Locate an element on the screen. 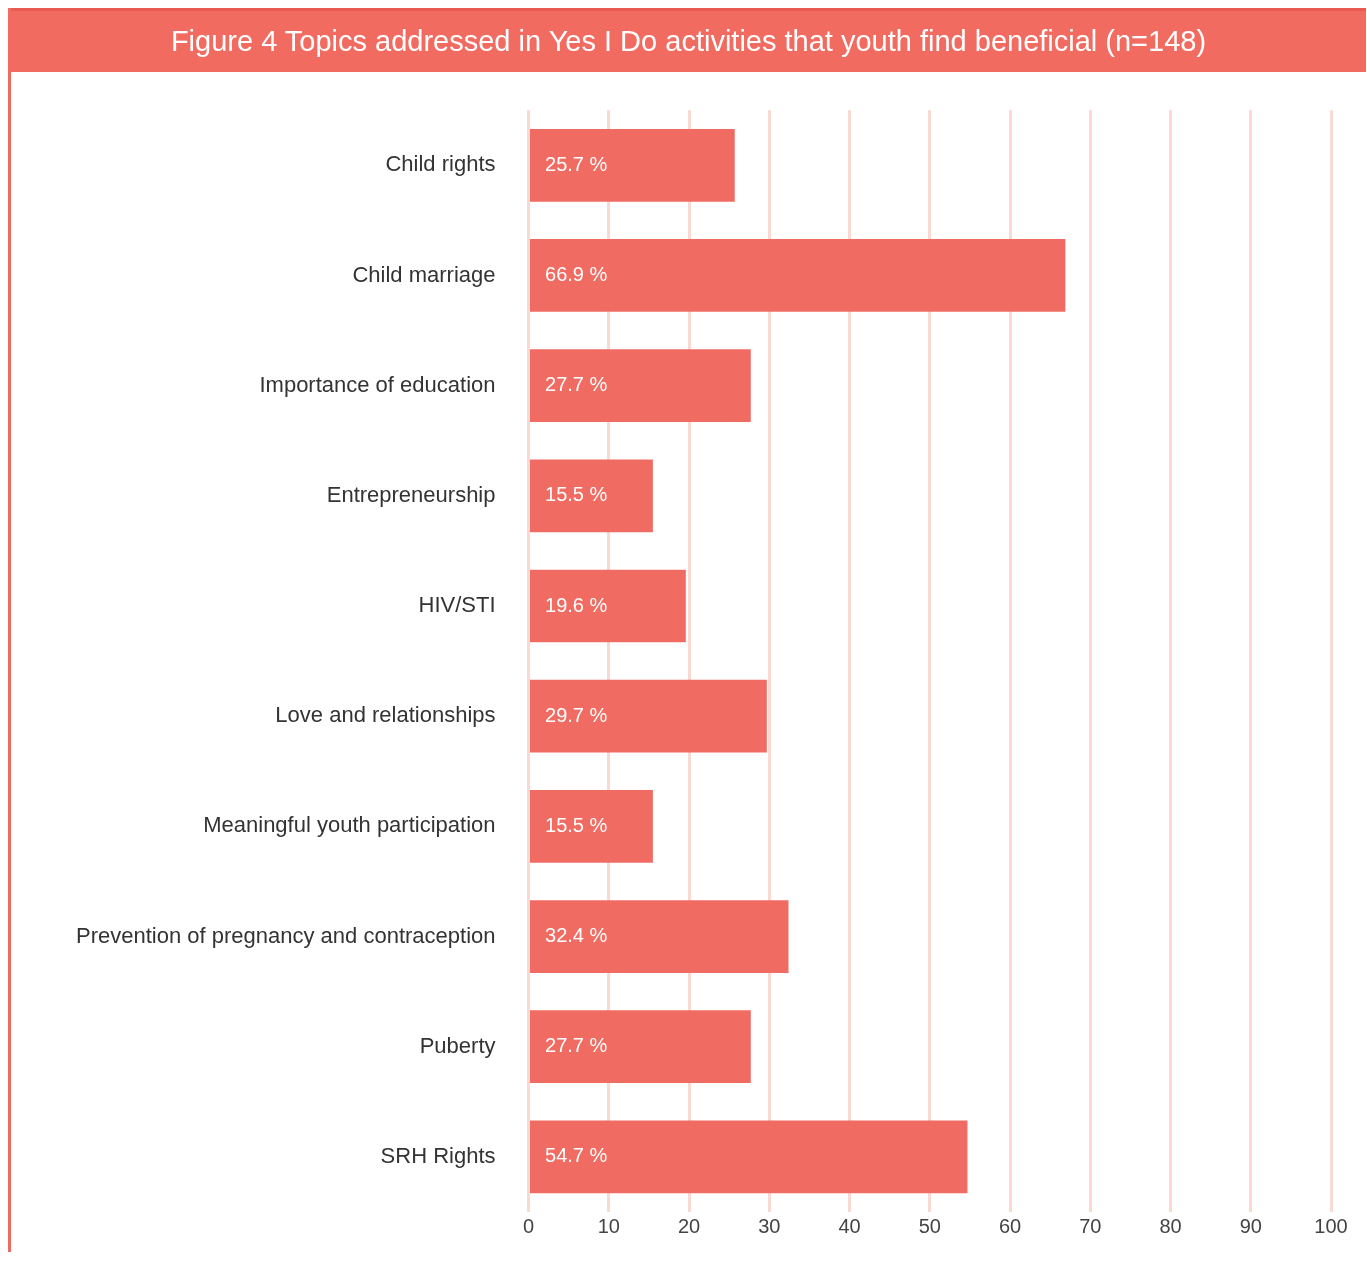  data-label: 19.6 % is located at coordinates (576, 604).